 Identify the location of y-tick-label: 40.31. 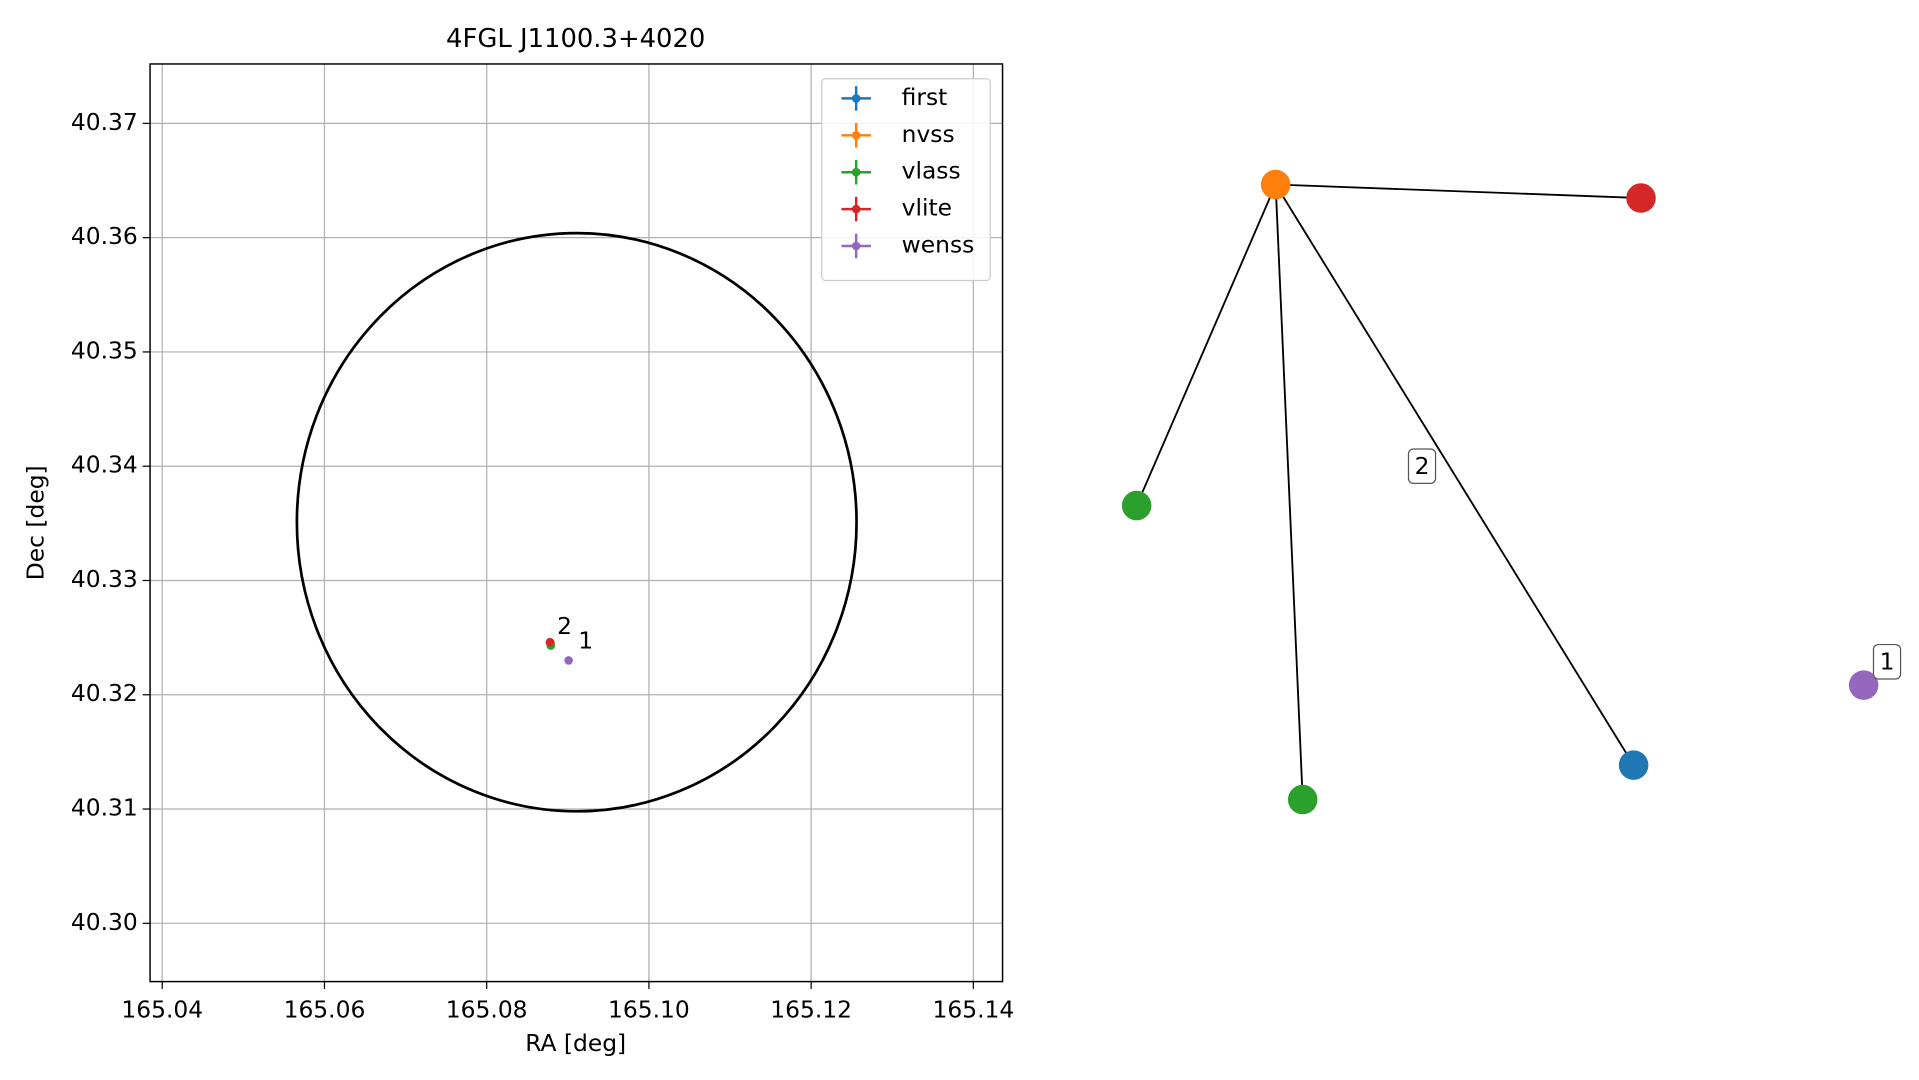
(104, 808).